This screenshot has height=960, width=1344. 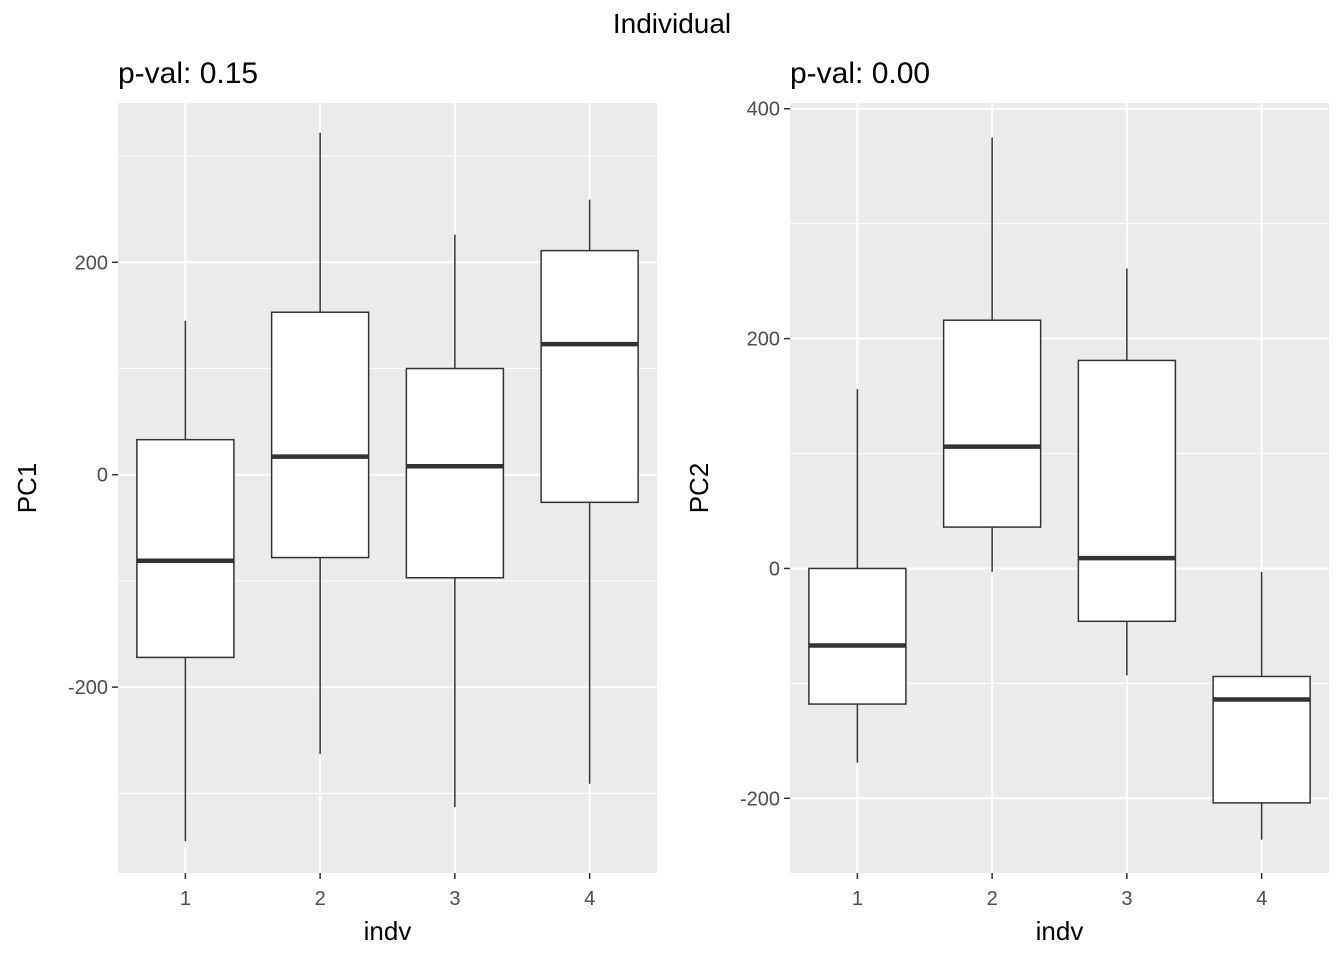 I want to click on panel-title: p-val: 0.00, so click(x=860, y=73).